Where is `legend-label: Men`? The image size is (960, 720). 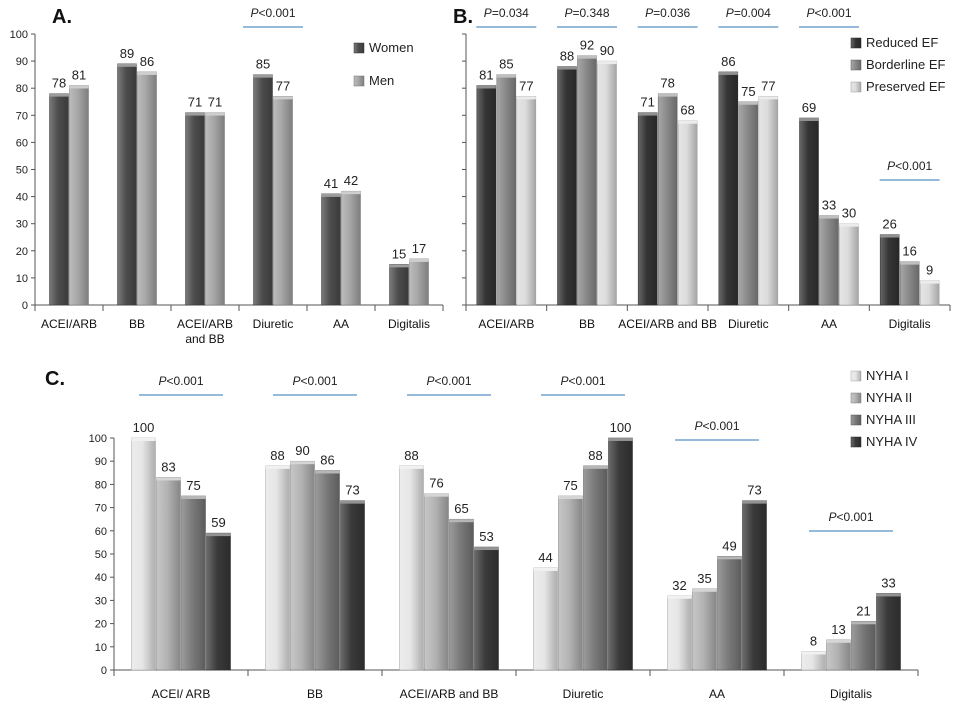
legend-label: Men is located at coordinates (381, 80).